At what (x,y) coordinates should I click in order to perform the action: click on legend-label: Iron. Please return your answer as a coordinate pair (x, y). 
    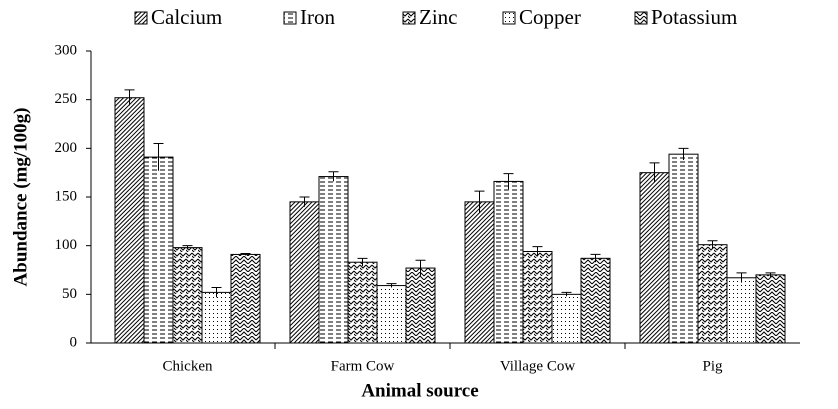
    Looking at the image, I should click on (317, 17).